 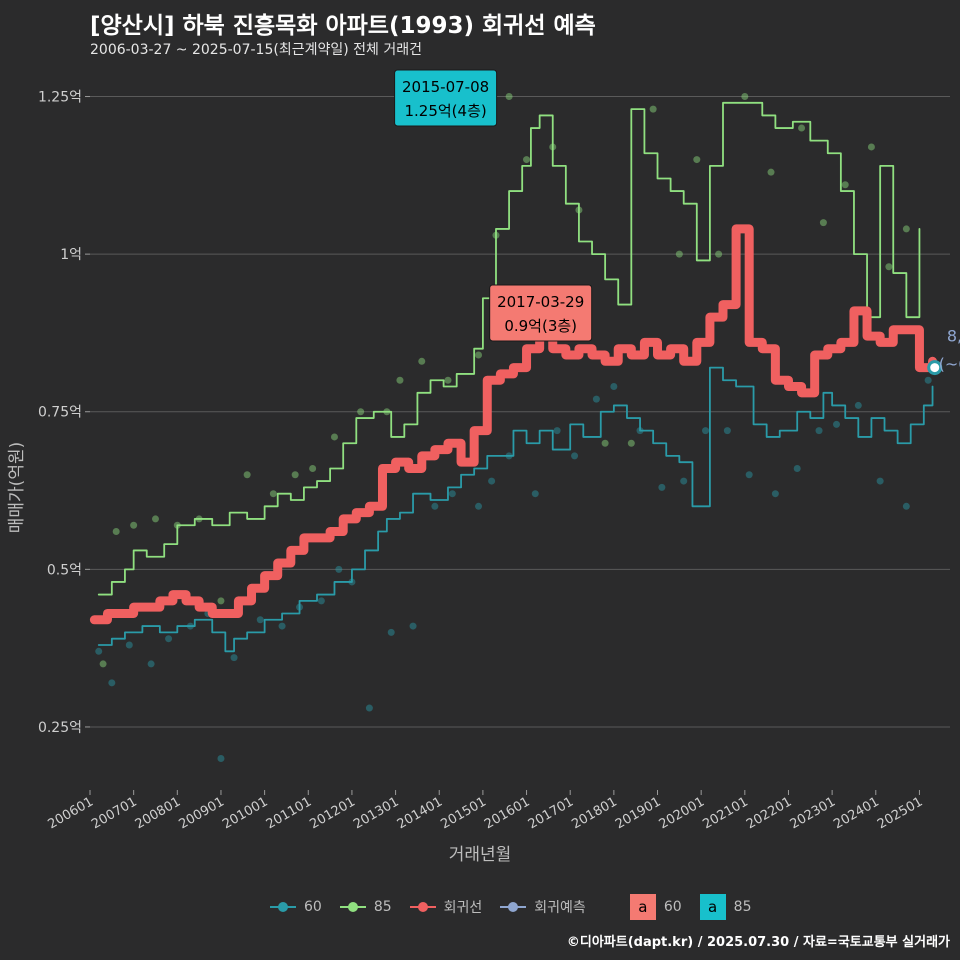 What do you see at coordinates (313, 907) in the screenshot?
I see `legend-label-60: 60` at bounding box center [313, 907].